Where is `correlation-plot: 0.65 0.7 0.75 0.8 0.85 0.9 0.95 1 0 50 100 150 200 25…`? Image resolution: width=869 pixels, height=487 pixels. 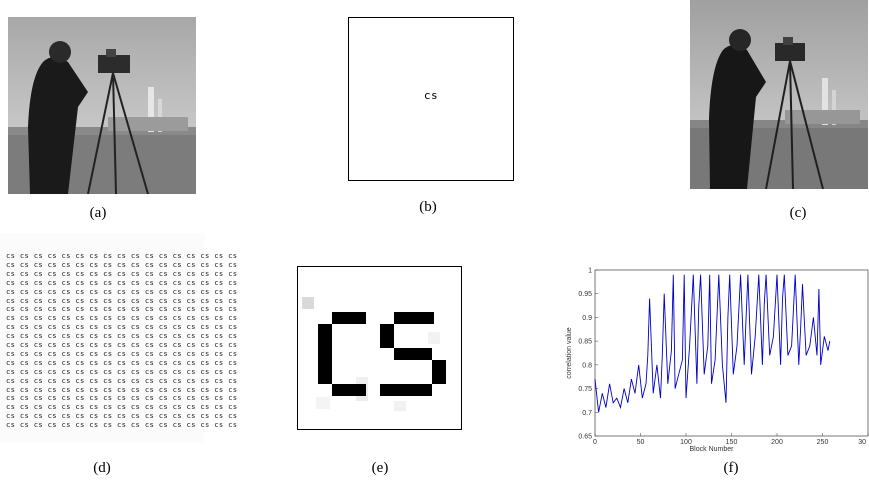 correlation-plot: 0.65 0.7 0.75 0.8 0.85 0.9 0.95 1 0 50 100 150 200 25… is located at coordinates (716, 360).